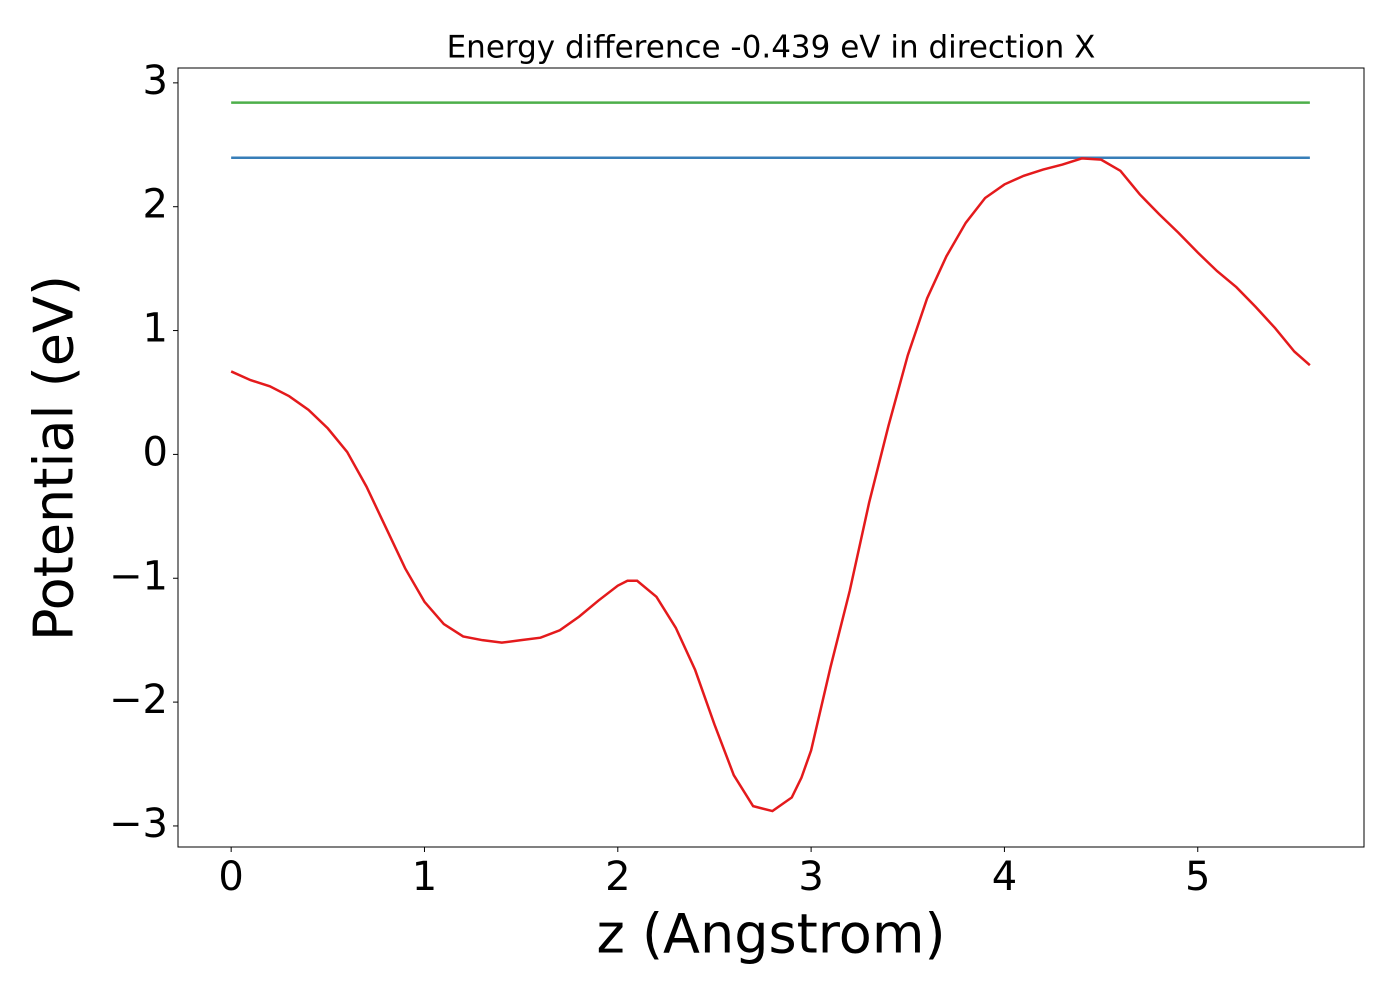 Image resolution: width=1400 pixels, height=1000 pixels. Describe the element at coordinates (230, 877) in the screenshot. I see `x-tick-label: 0` at that location.